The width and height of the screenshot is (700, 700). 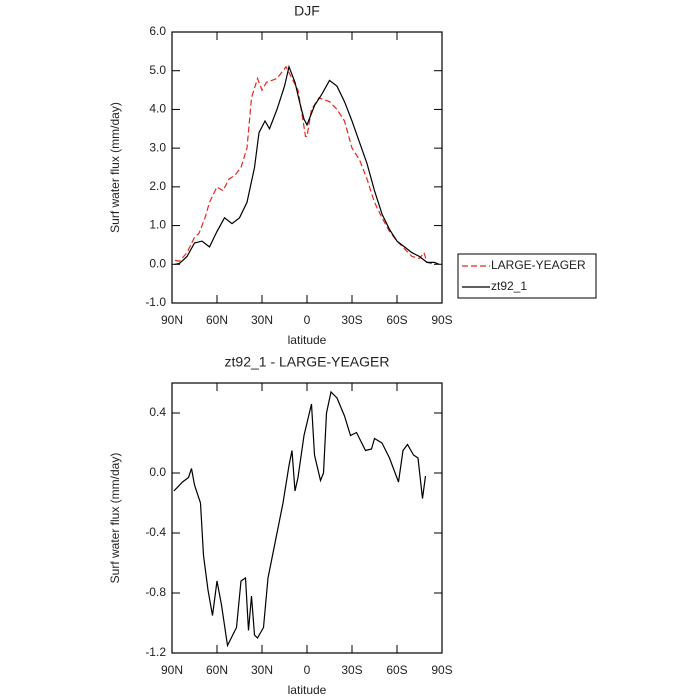 What do you see at coordinates (157, 31) in the screenshot?
I see `y-tick-label: 6.0` at bounding box center [157, 31].